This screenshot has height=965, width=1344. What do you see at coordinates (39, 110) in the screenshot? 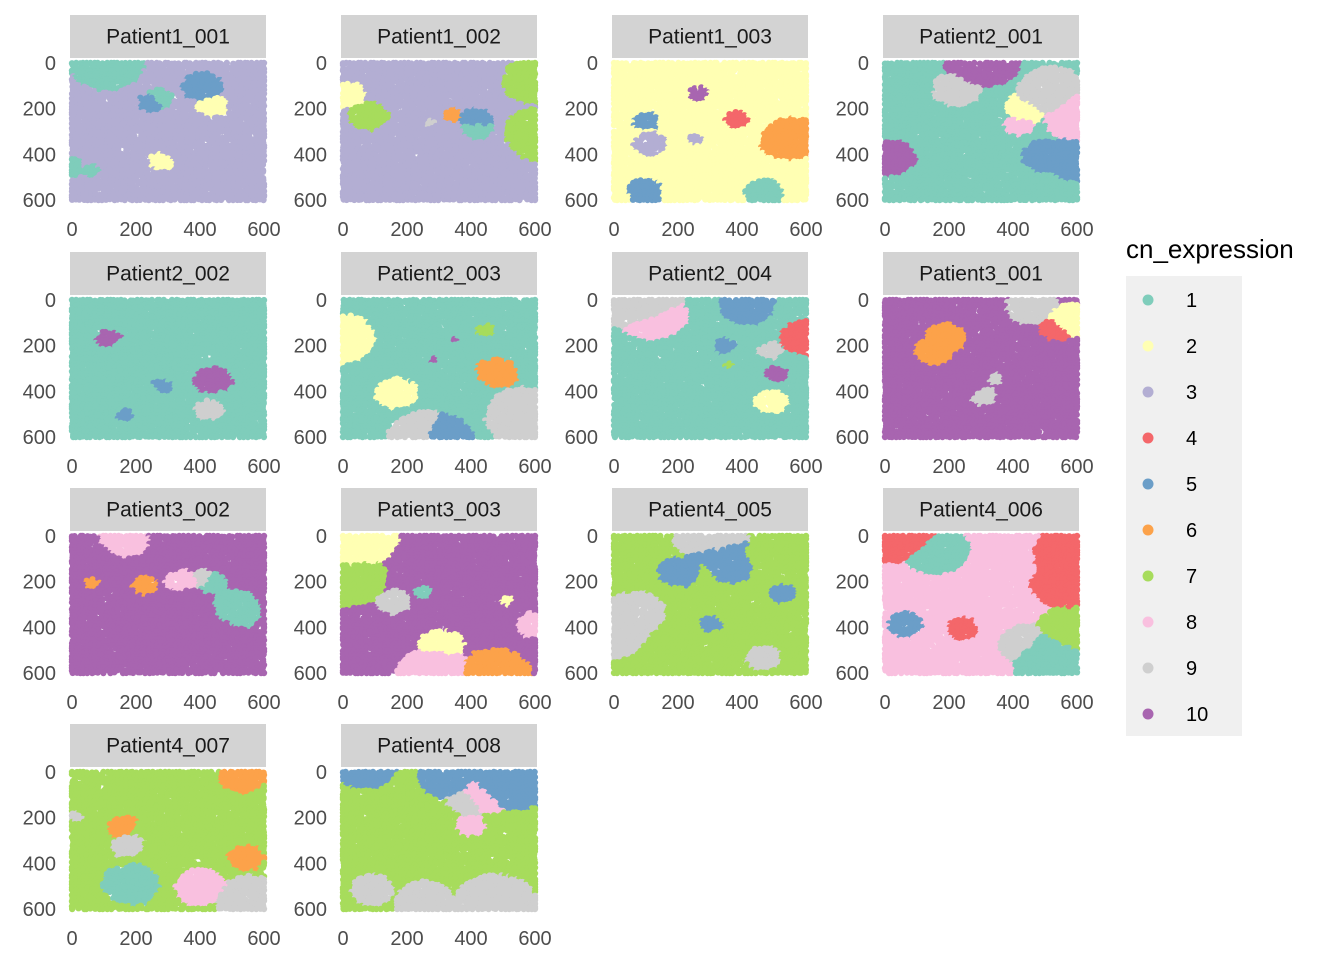
I see `y-tick-label: 200` at bounding box center [39, 110].